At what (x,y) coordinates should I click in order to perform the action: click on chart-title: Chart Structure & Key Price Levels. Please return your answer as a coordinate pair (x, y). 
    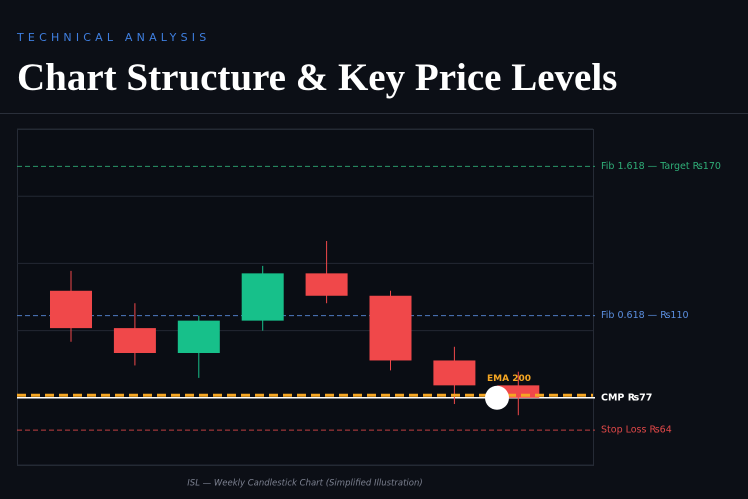
    Looking at the image, I should click on (317, 77).